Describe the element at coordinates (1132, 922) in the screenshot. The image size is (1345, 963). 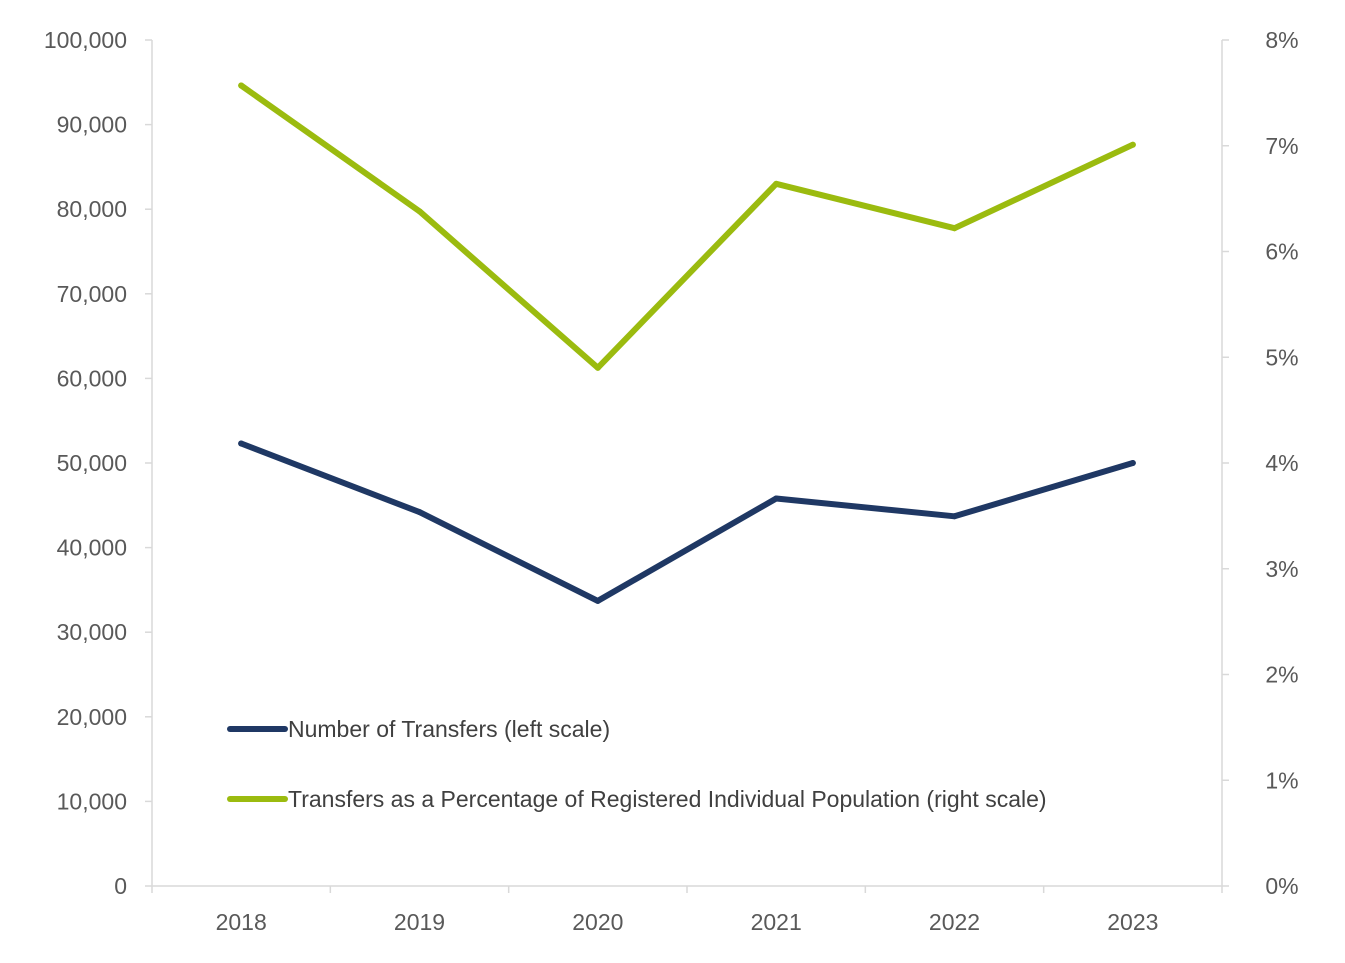
I see `x-axis-tick-label: 2023` at that location.